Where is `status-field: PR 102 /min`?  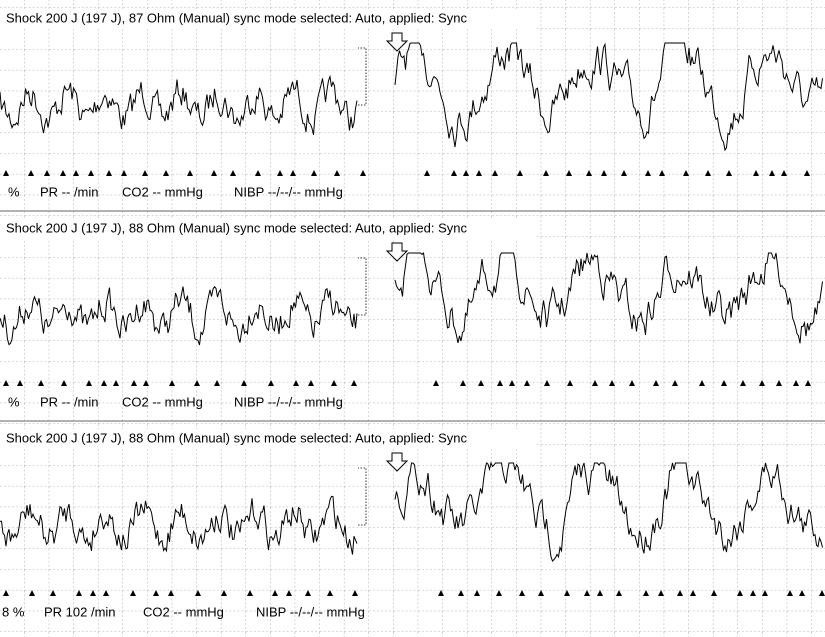 status-field: PR 102 /min is located at coordinates (80, 611).